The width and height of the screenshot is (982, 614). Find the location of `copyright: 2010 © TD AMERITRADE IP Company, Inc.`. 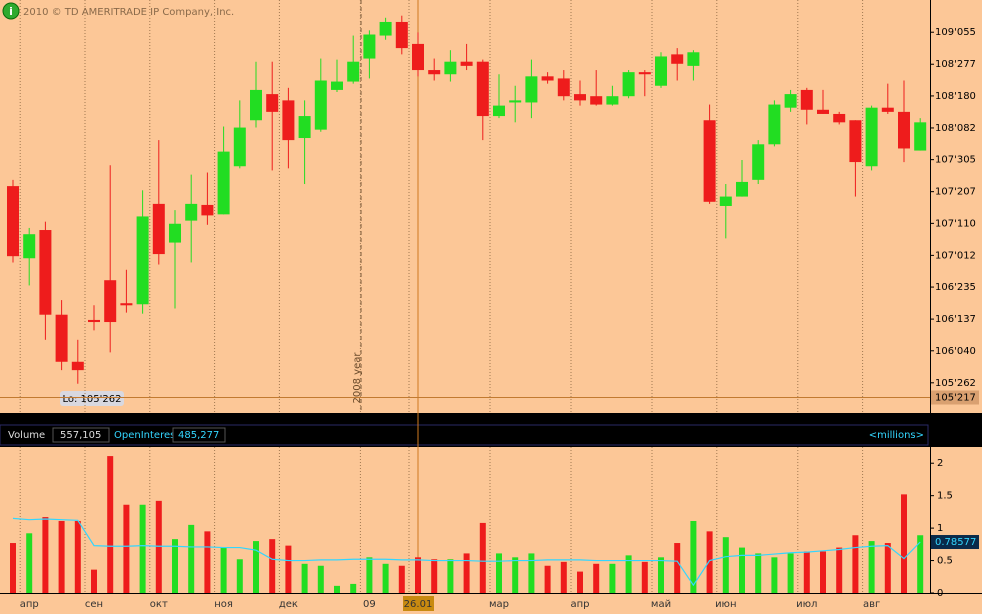

copyright: 2010 © TD AMERITRADE IP Company, Inc. is located at coordinates (128, 12).